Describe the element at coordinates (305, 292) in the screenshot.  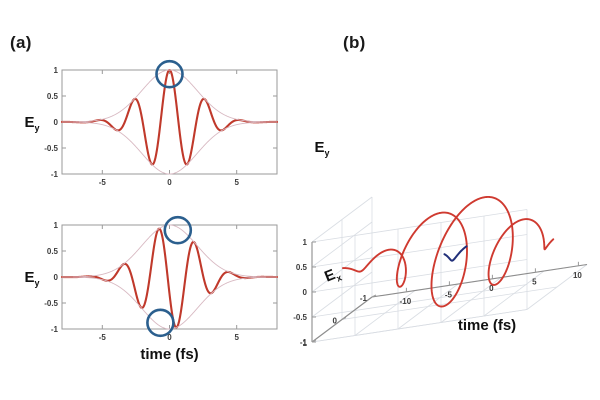
I see `ey-tick-label: 0` at that location.